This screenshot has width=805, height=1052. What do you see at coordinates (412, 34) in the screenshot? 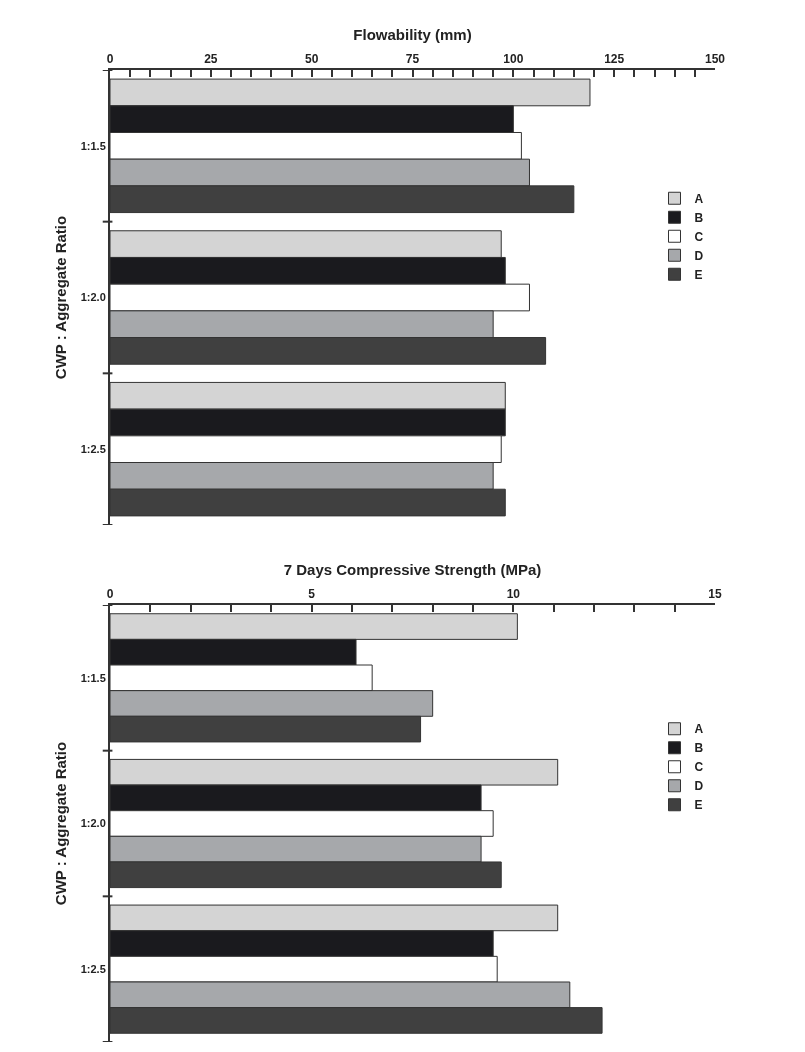
I see `x-axis-title: Flowability (mm)` at bounding box center [412, 34].